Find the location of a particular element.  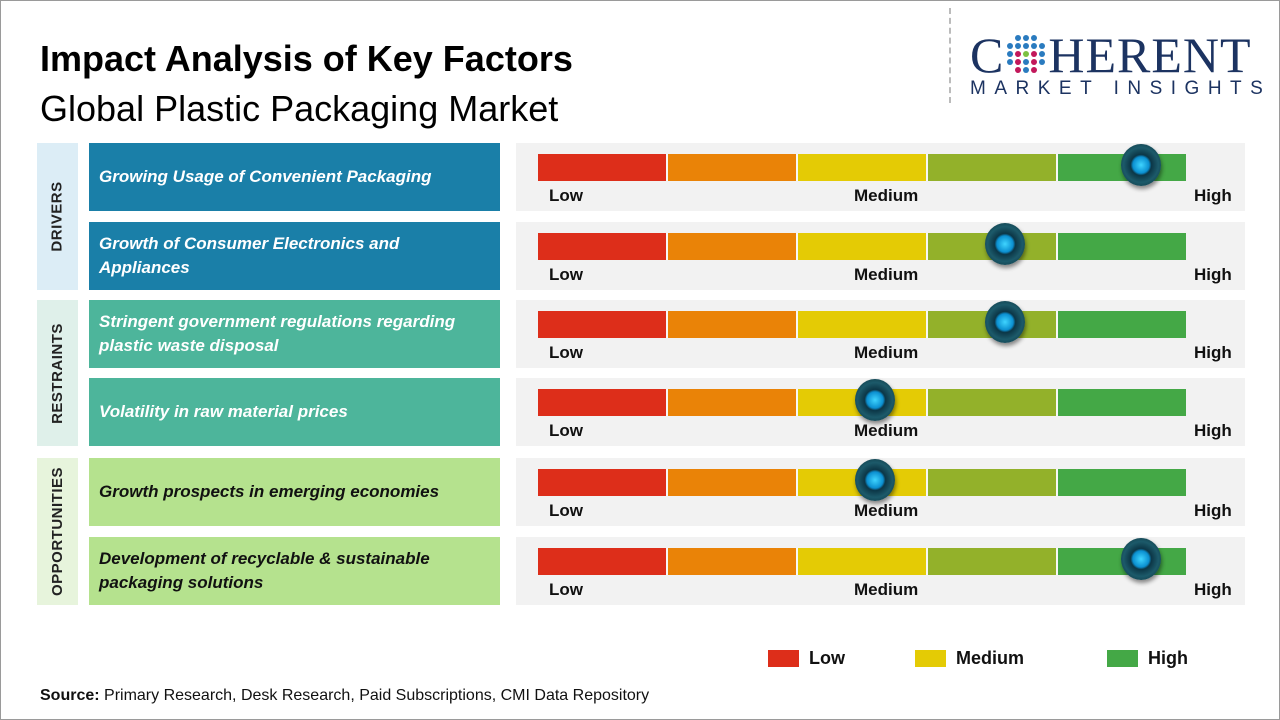

legend-high: High is located at coordinates (1147, 658).